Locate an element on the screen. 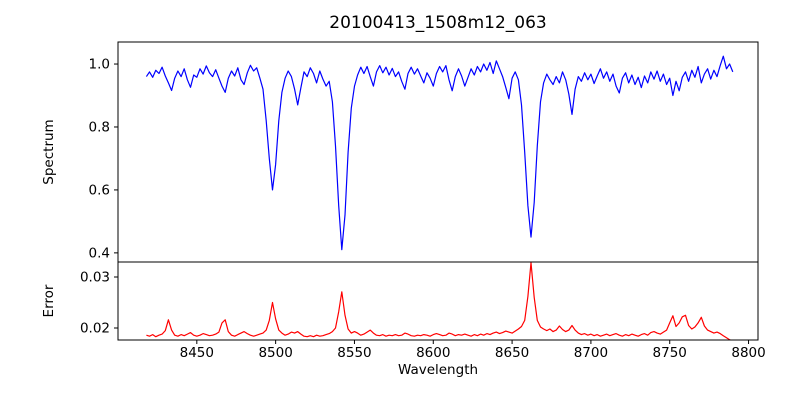 This screenshot has width=800, height=400. plot-title: 20100413_1508m12_063 is located at coordinates (438, 23).